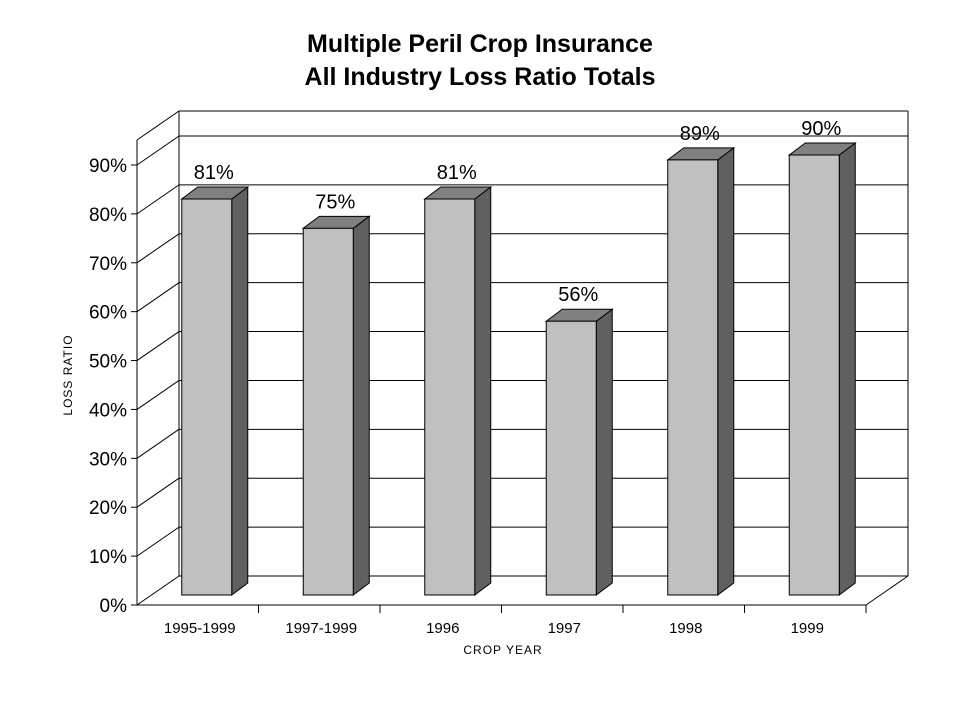 This screenshot has width=960, height=720. Describe the element at coordinates (480, 44) in the screenshot. I see `chart-title: Multiple Peril Crop Insurance` at that location.